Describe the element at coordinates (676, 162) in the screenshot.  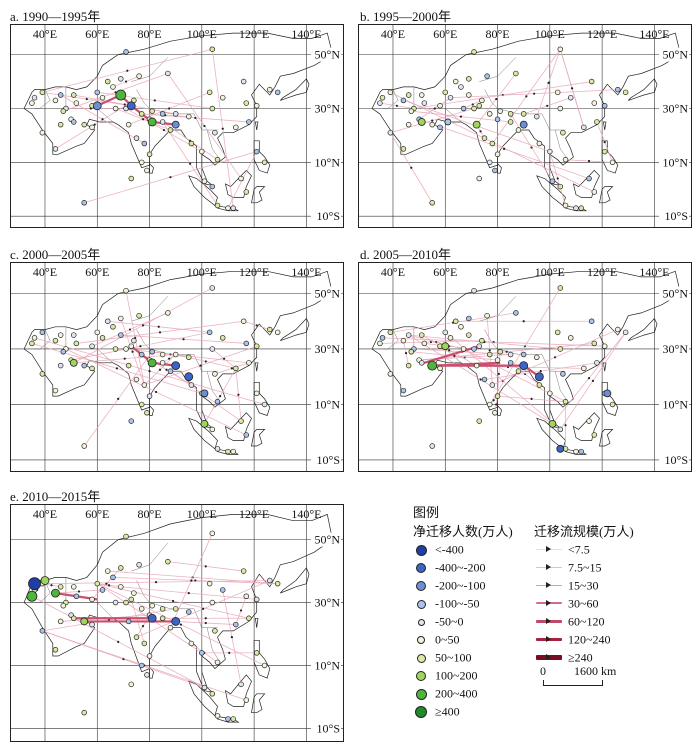
I see `latitude-label: 10°N` at that location.